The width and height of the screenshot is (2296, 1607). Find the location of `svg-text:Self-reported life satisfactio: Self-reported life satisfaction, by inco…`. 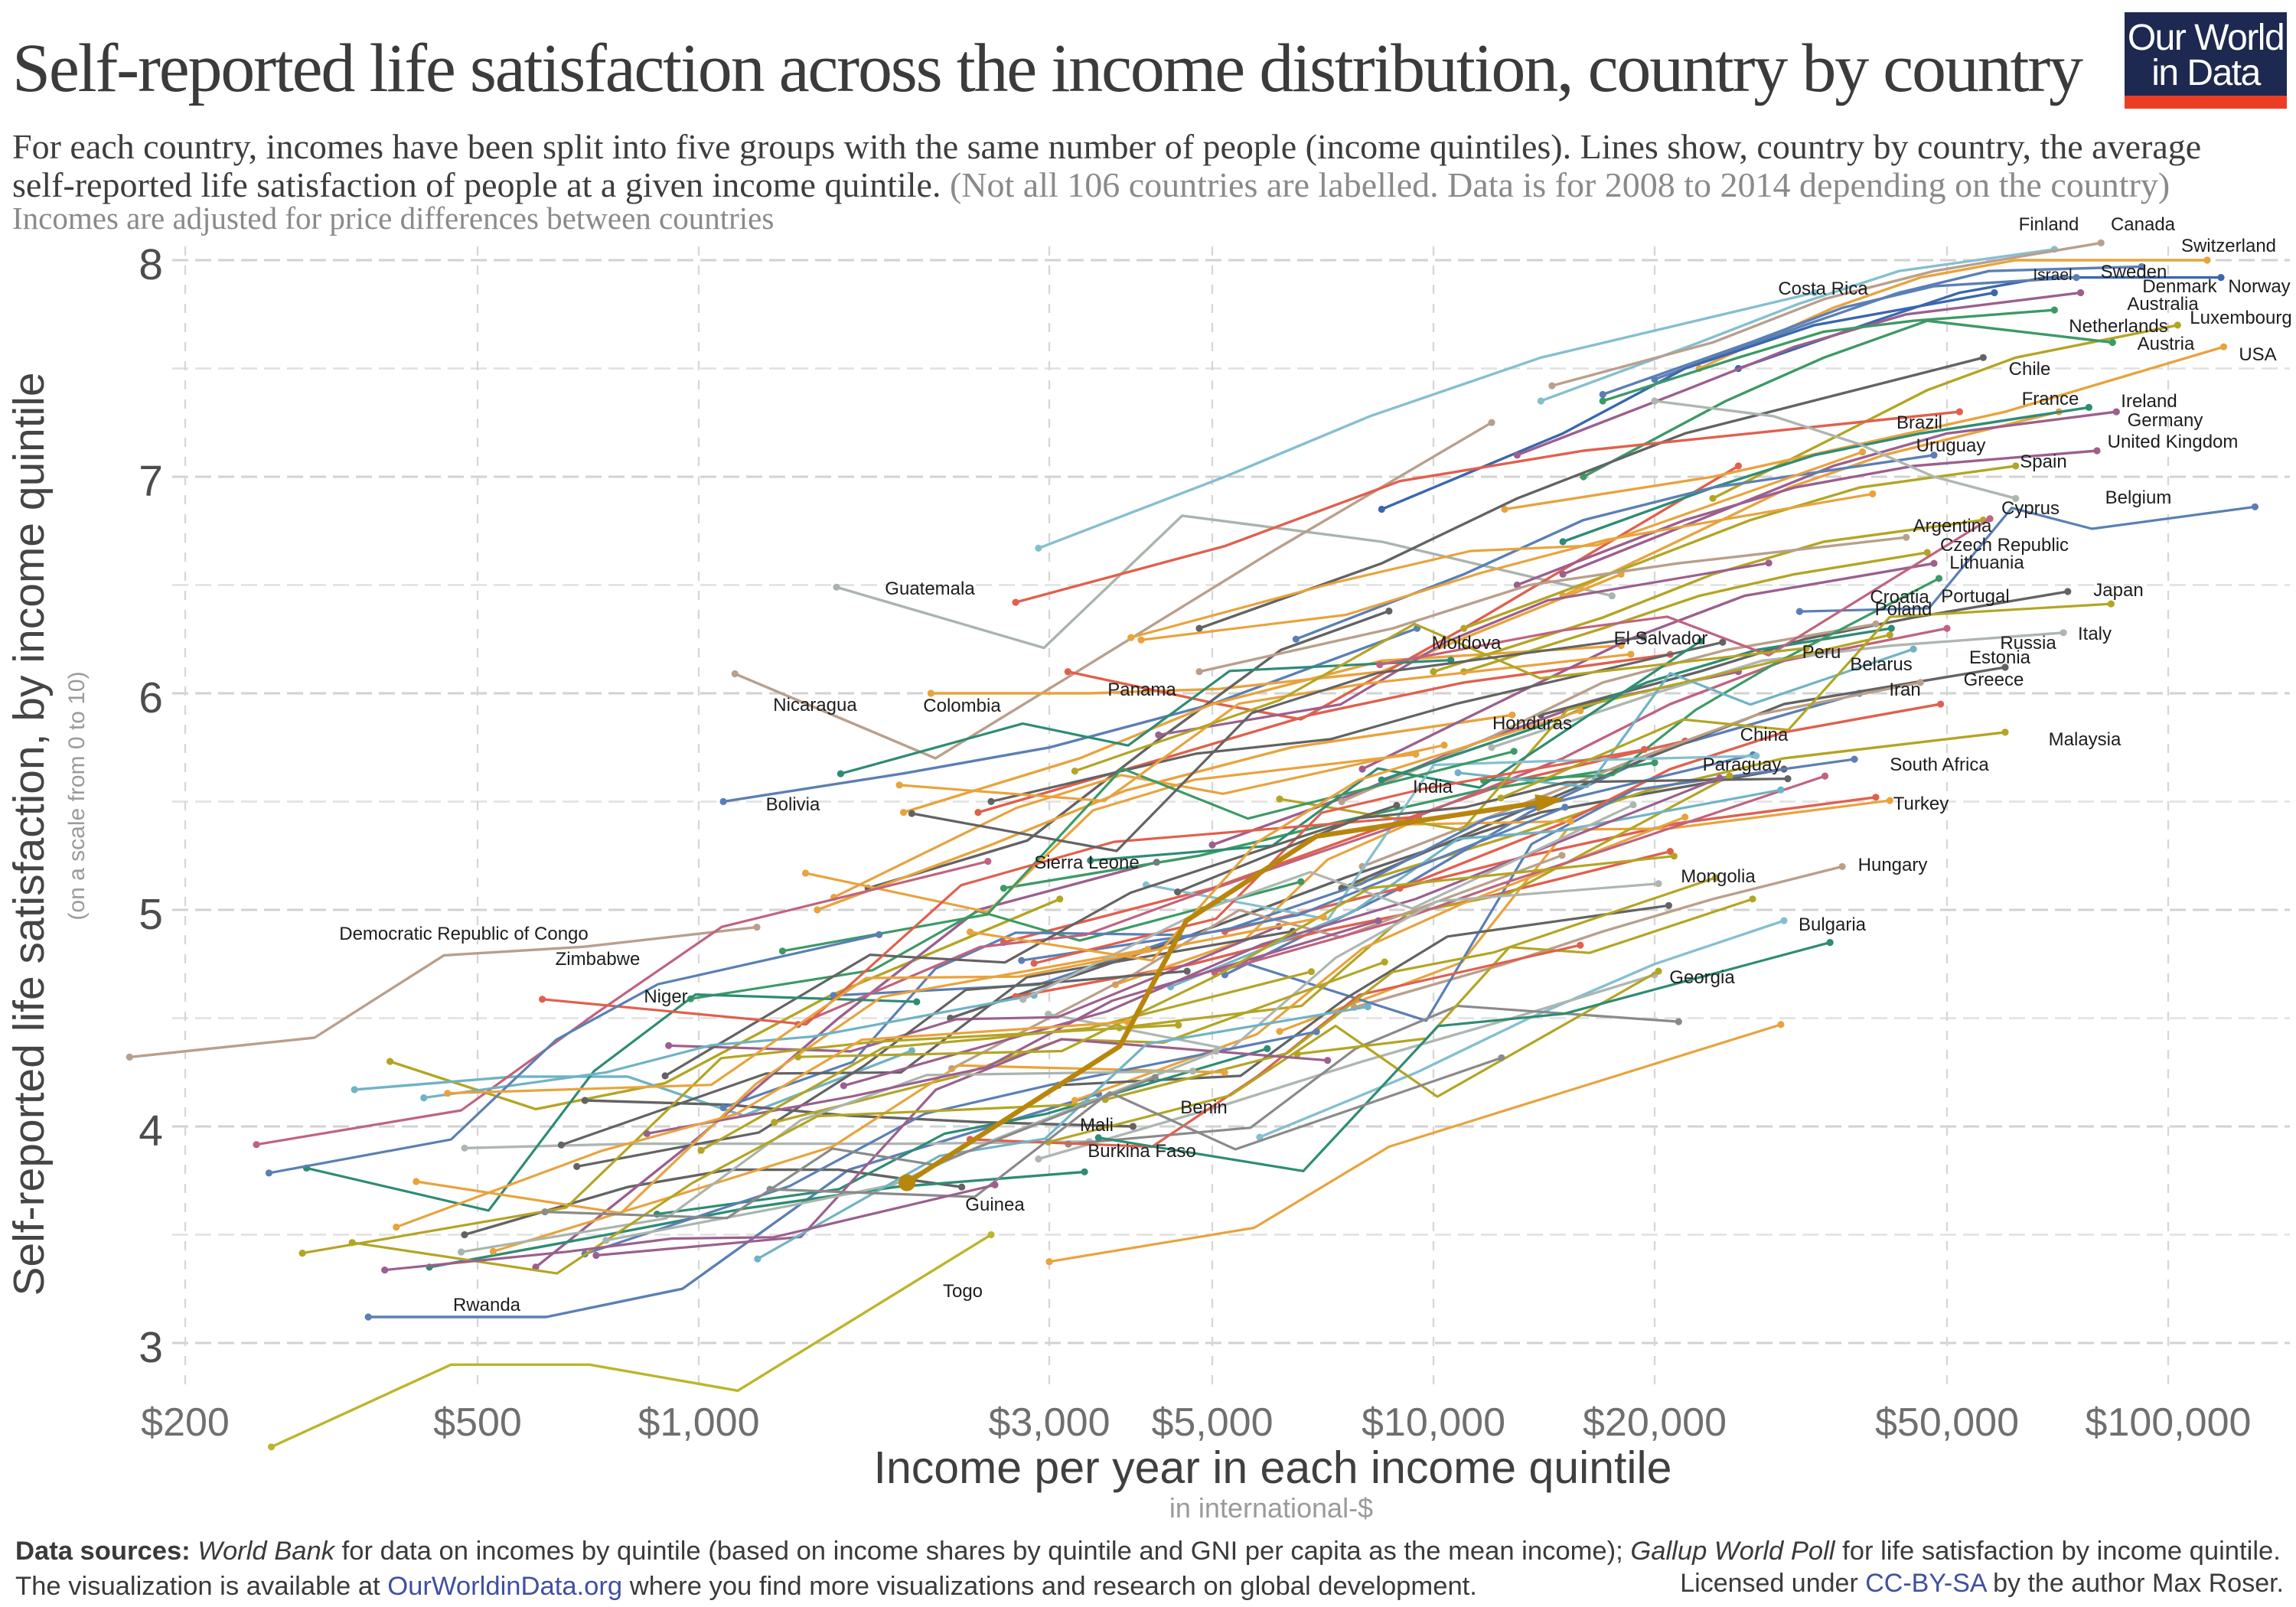

svg-text:Self-reported life satisfactio: Self-reported life satisfaction, by inco… is located at coordinates (29, 834).